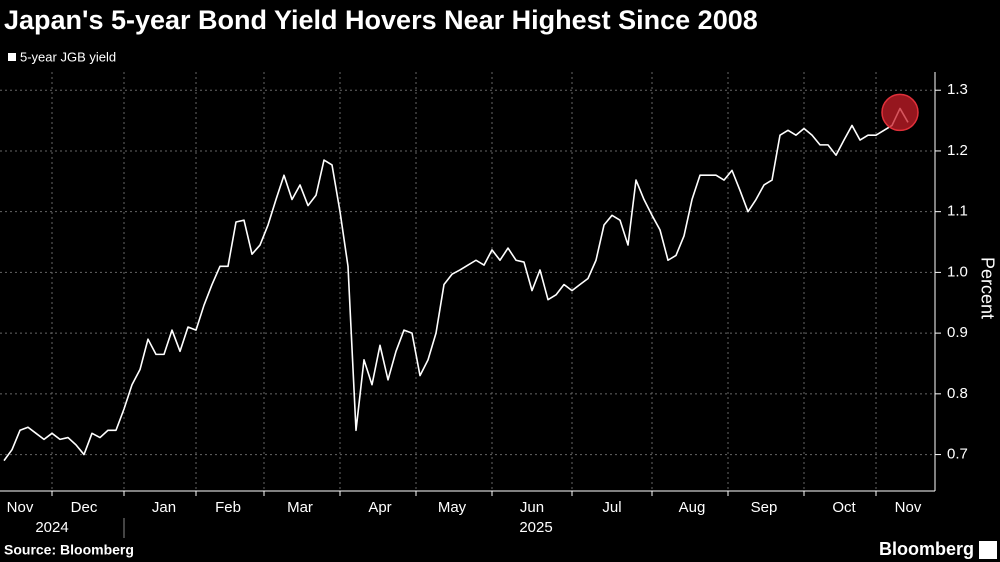  I want to click on y-tick-label: 1.1, so click(957, 211).